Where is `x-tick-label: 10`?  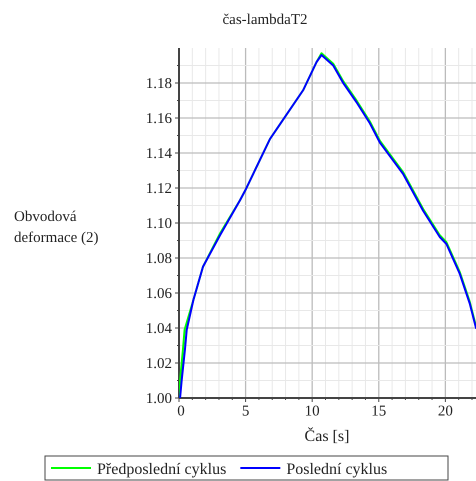
x-tick-label: 10 is located at coordinates (312, 412).